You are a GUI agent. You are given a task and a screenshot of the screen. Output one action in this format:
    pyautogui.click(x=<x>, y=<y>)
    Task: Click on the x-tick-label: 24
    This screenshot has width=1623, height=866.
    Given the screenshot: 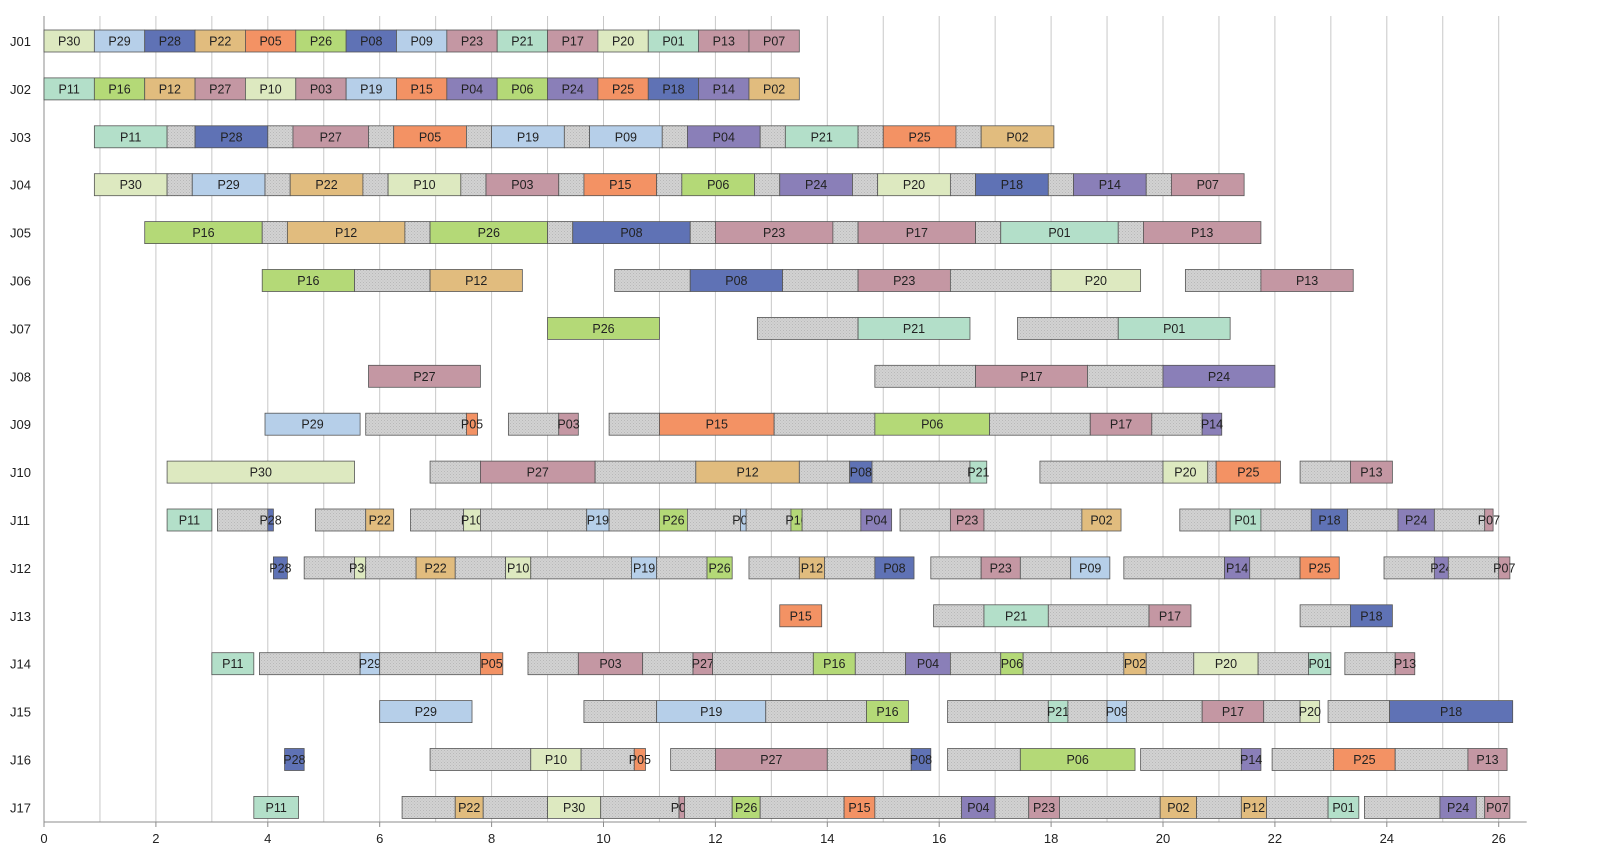 What is the action you would take?
    pyautogui.click(x=1387, y=838)
    